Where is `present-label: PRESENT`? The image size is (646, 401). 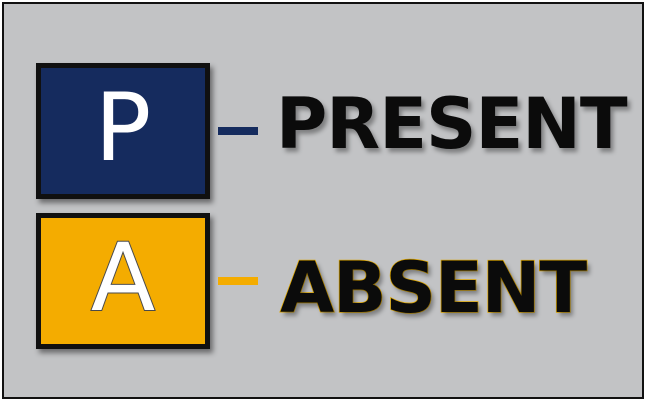
present-label: PRESENT is located at coordinates (452, 124).